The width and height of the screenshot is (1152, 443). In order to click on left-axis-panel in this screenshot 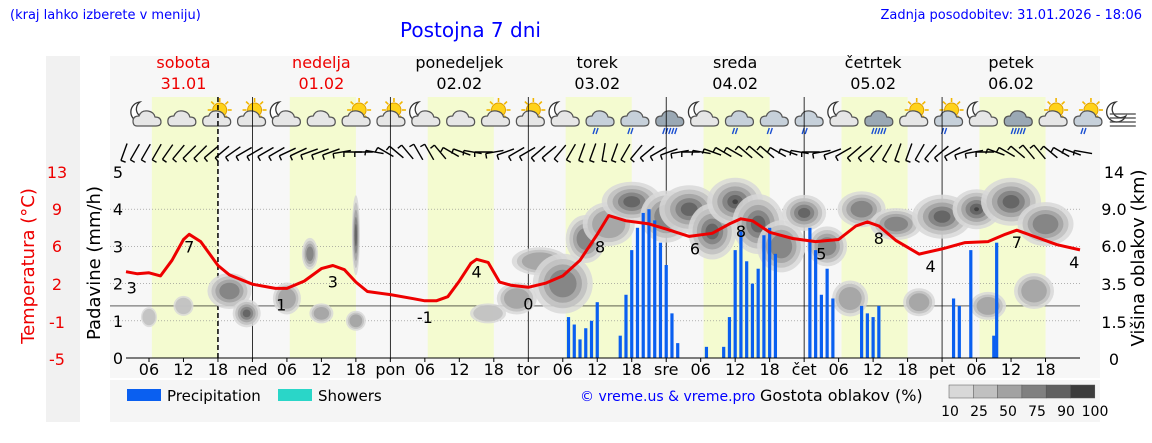, I will do `click(63, 239)`.